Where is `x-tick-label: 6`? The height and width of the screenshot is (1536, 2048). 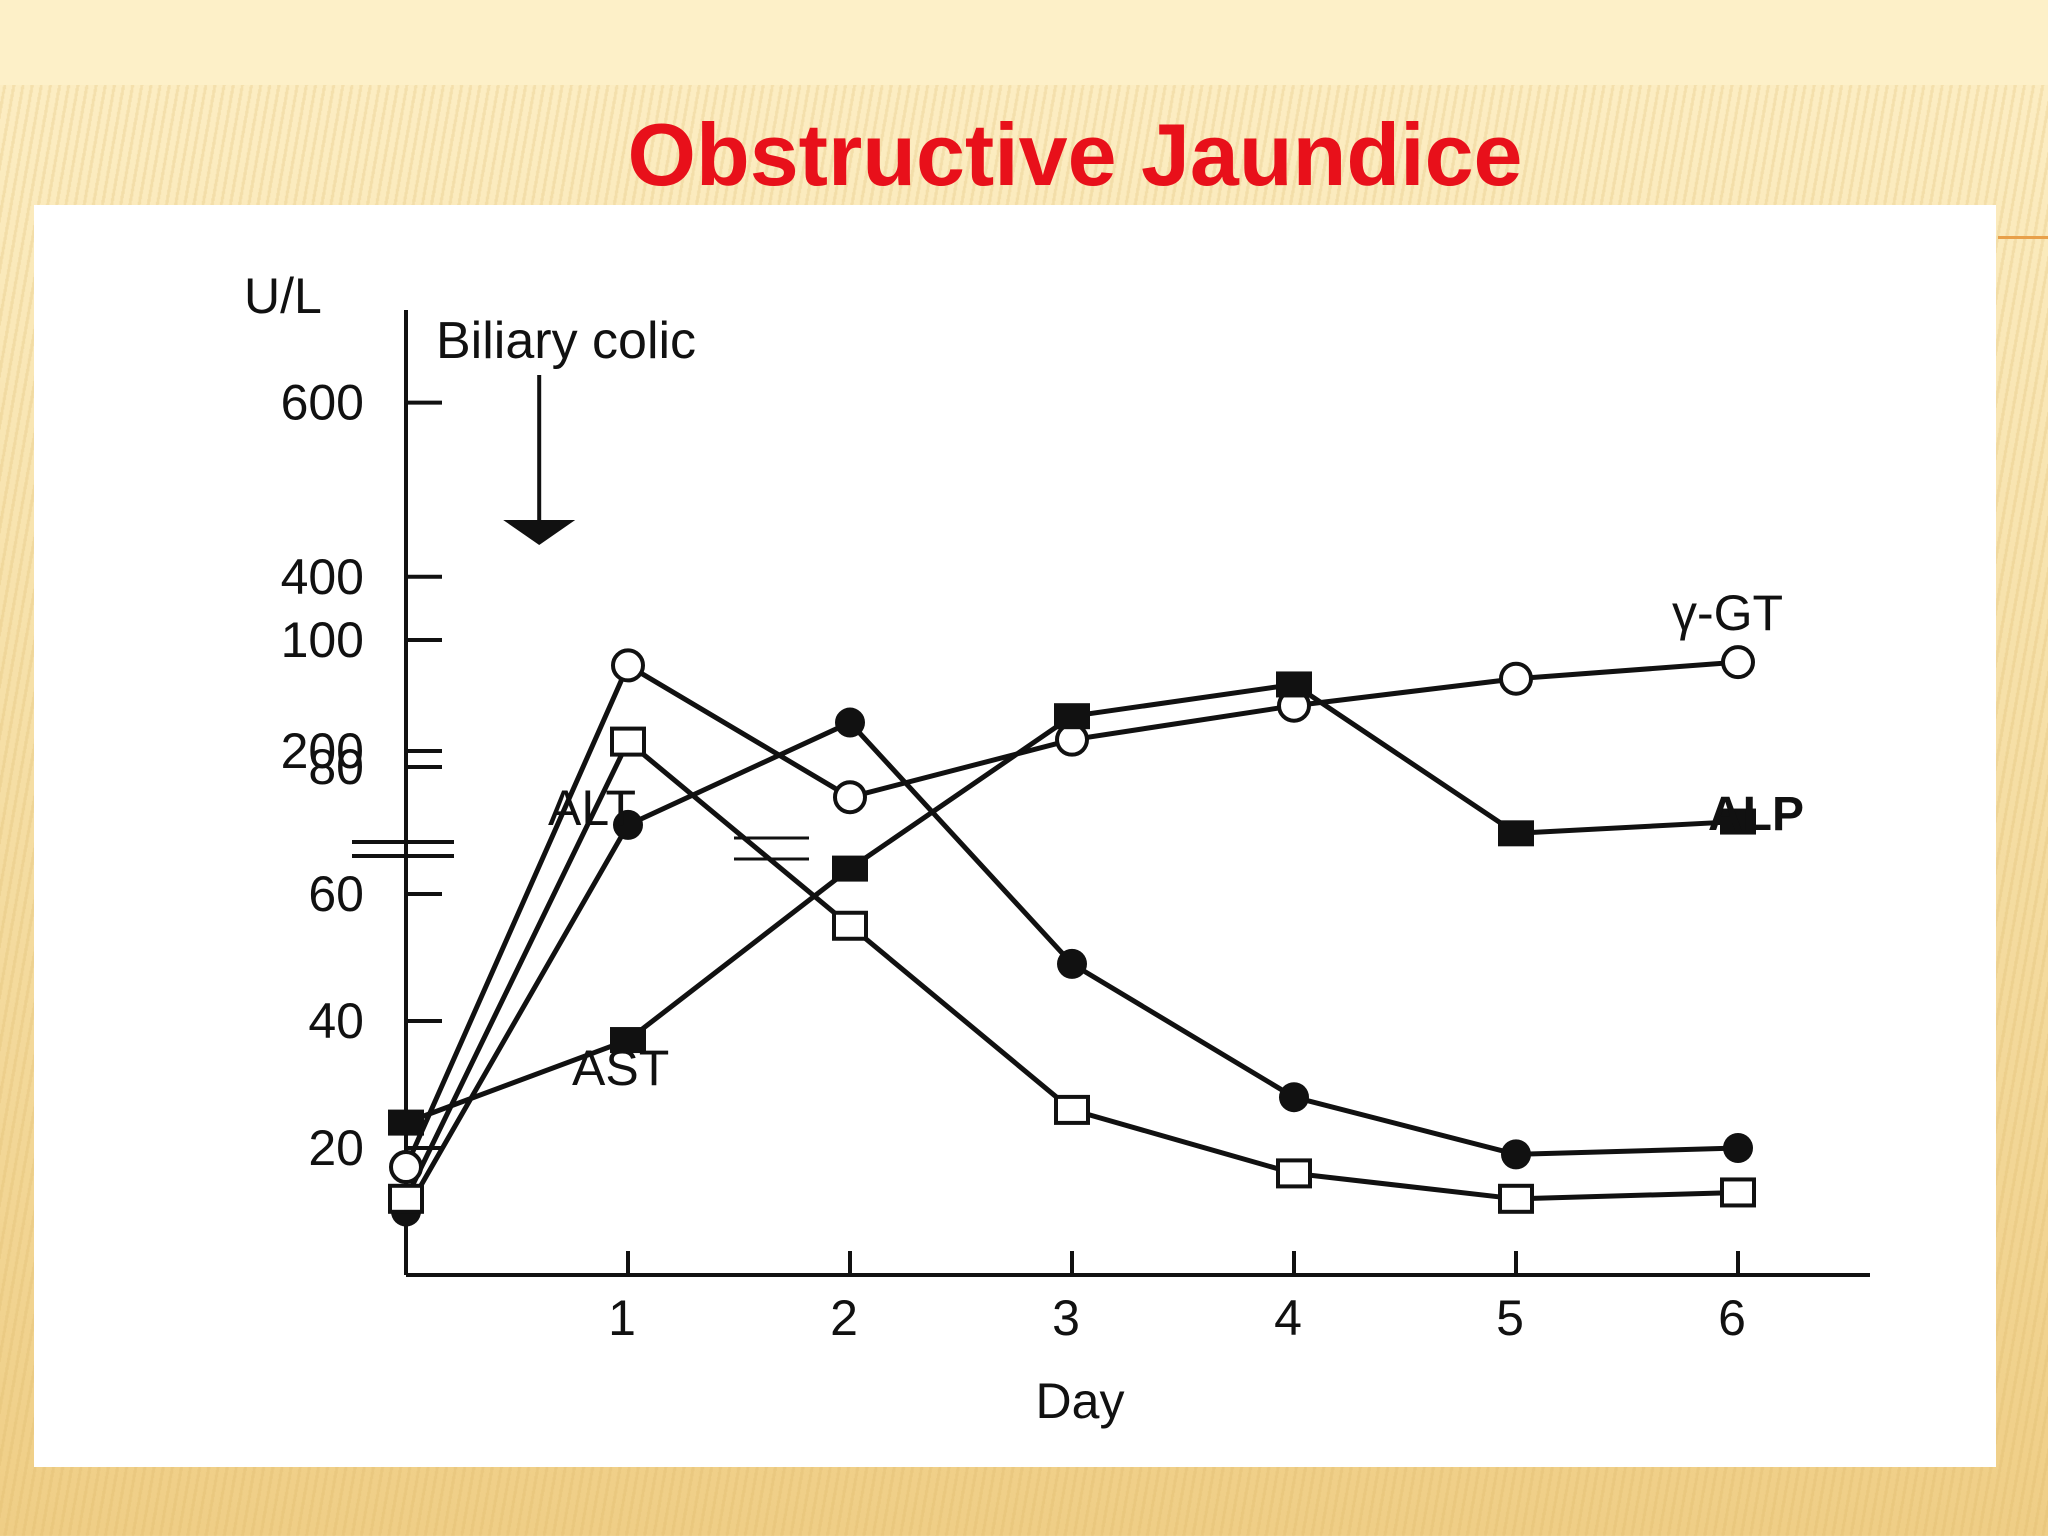 x-tick-label: 6 is located at coordinates (1732, 1318).